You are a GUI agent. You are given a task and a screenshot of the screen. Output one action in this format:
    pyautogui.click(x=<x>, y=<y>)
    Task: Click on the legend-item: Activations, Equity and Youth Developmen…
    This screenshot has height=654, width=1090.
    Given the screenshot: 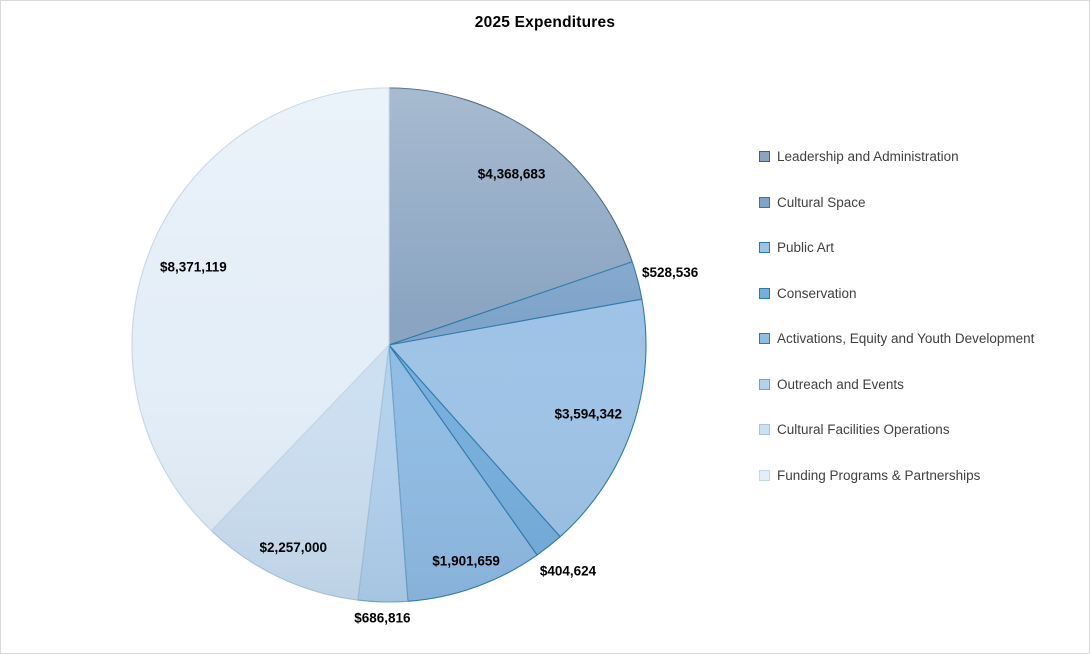 What is the action you would take?
    pyautogui.click(x=896, y=339)
    